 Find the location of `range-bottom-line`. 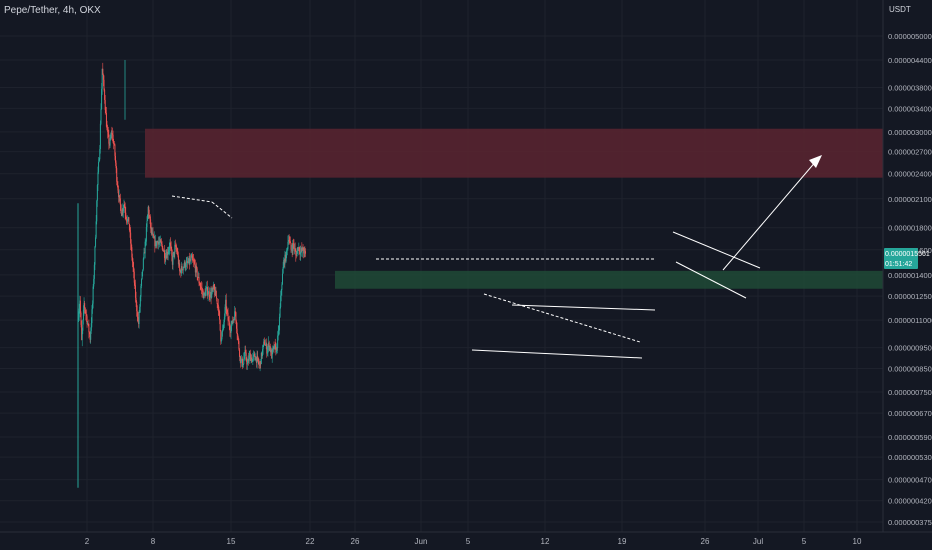

range-bottom-line is located at coordinates (557, 354).